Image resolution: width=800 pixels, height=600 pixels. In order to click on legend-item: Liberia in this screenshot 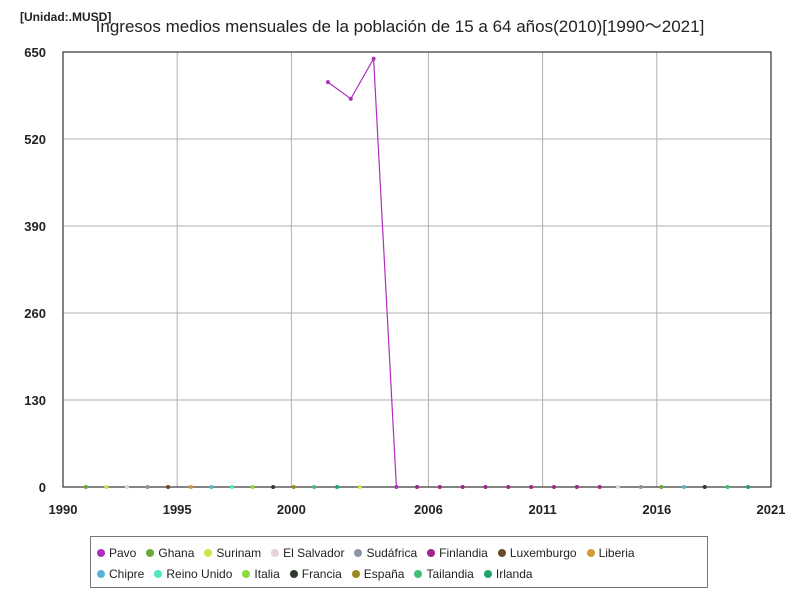, I will do `click(610, 552)`.